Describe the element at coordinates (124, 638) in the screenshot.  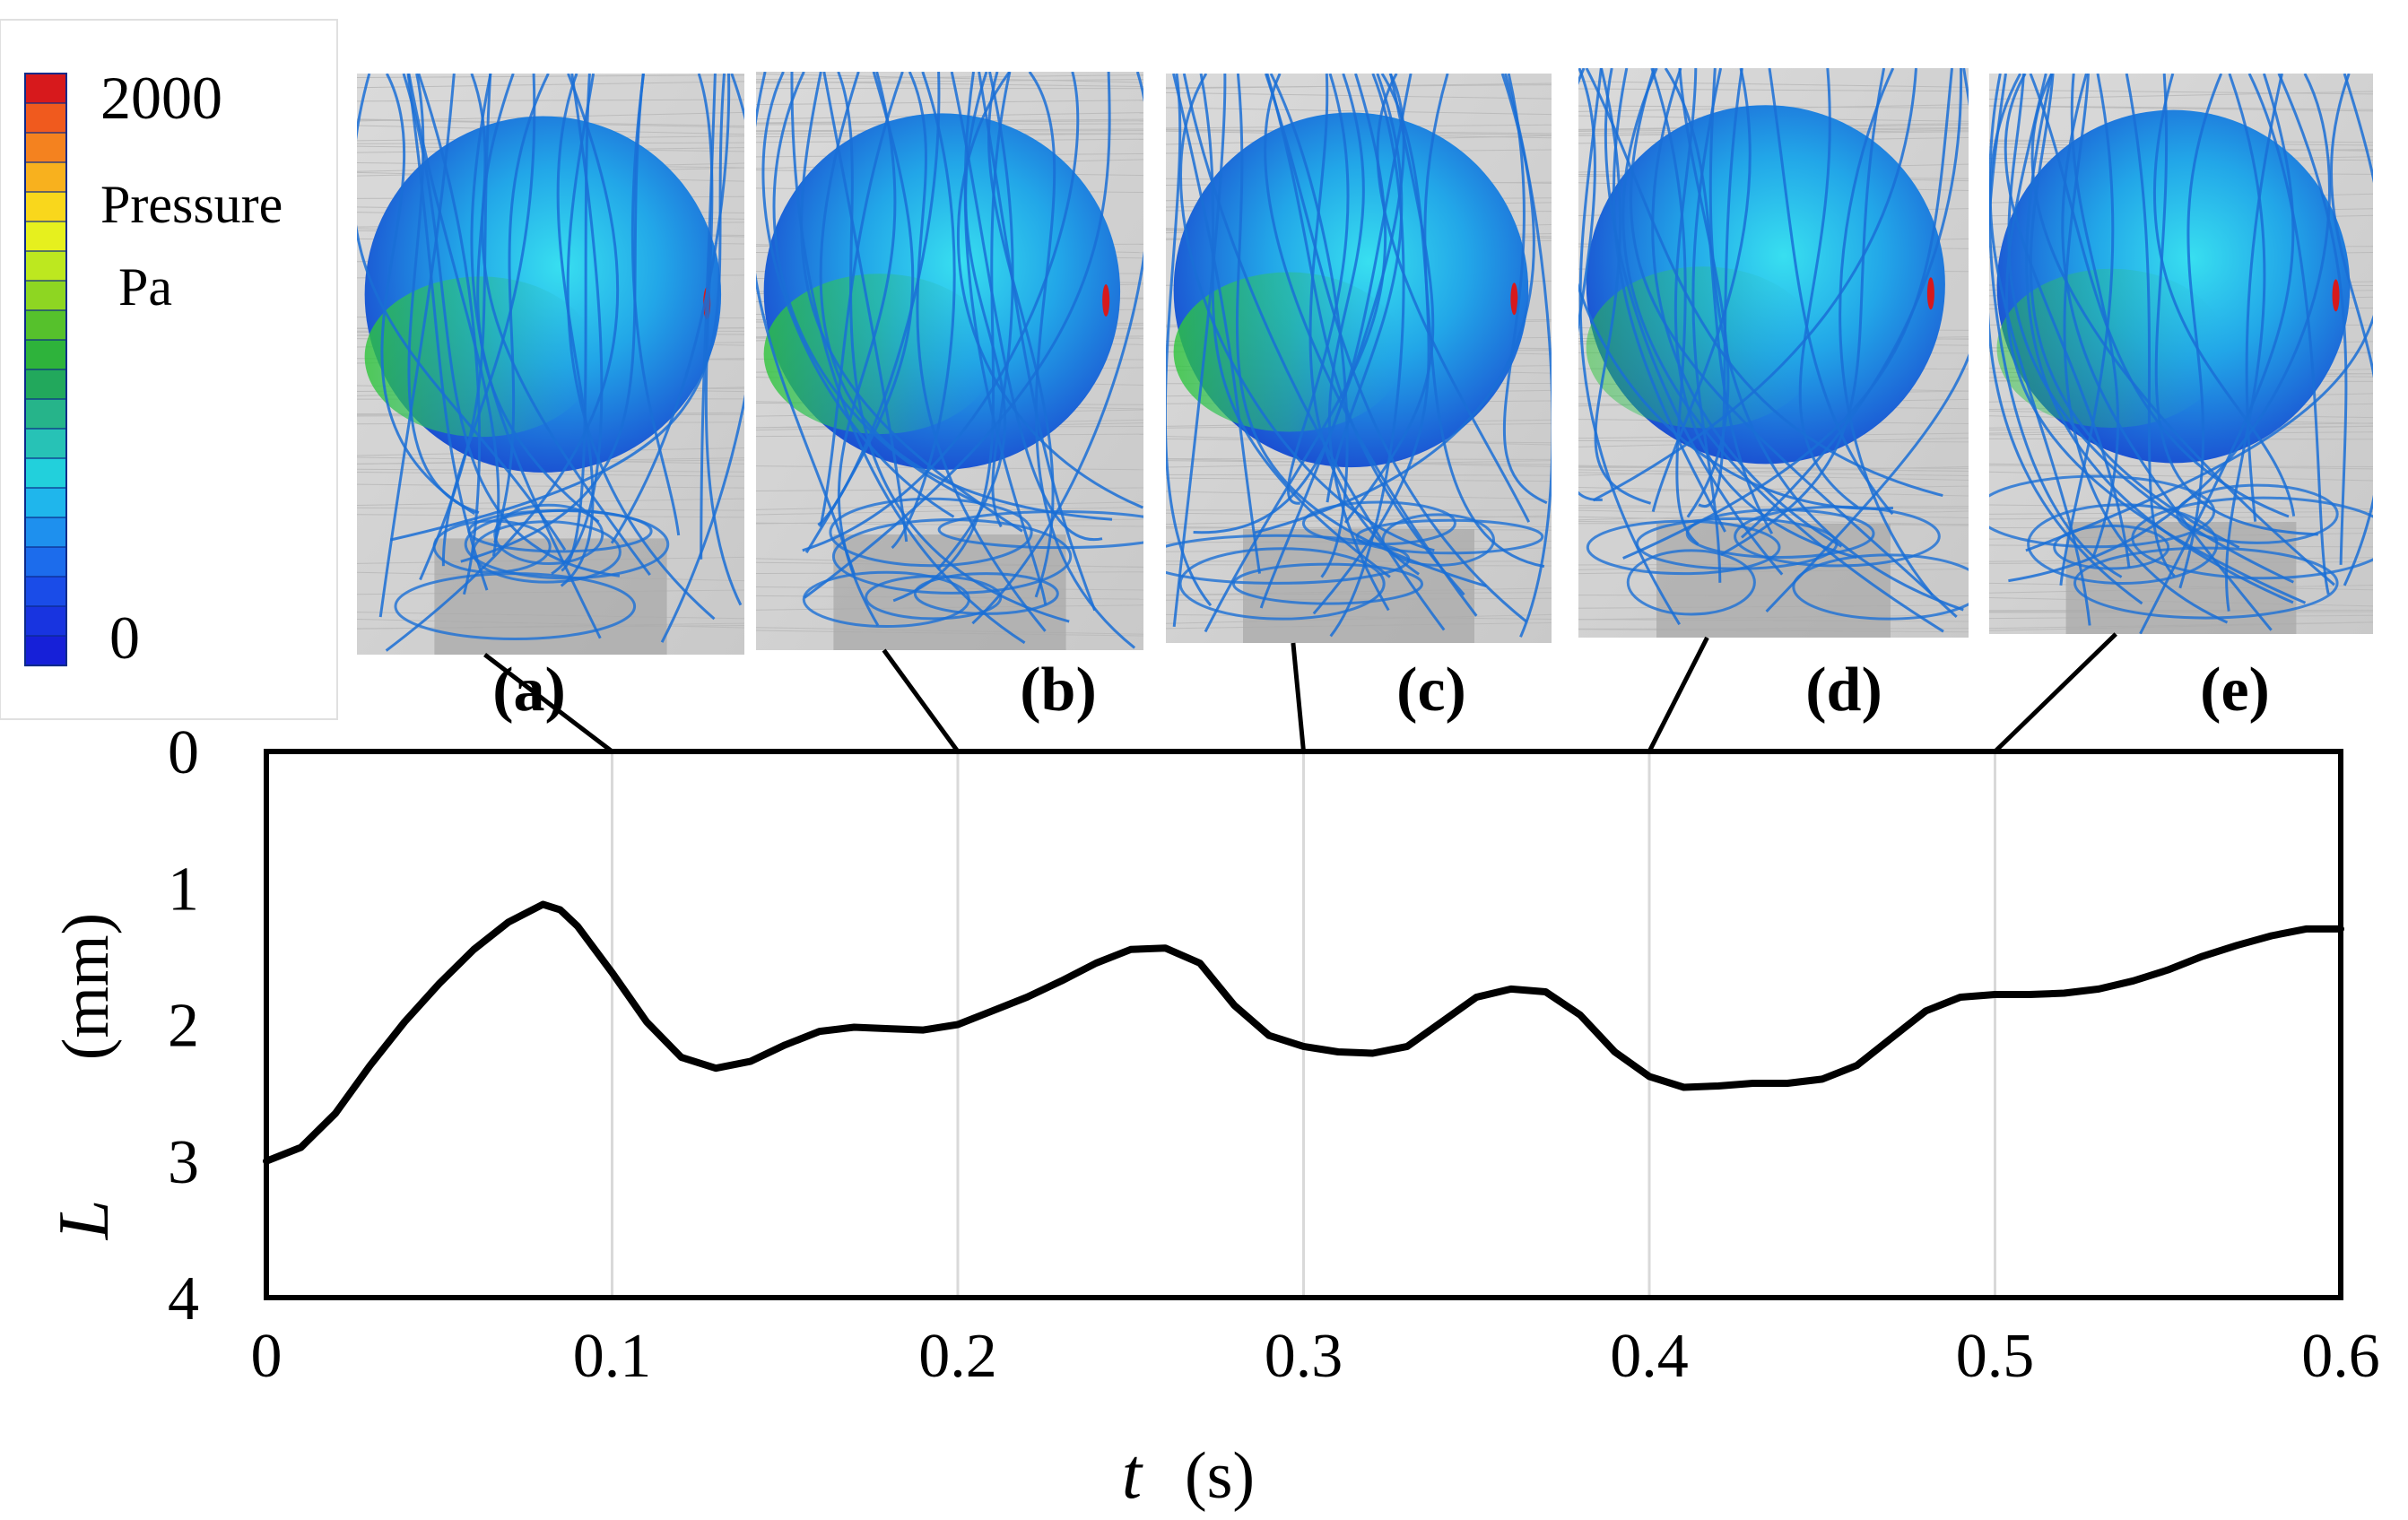
I see `colorbar-min-label: 0` at that location.